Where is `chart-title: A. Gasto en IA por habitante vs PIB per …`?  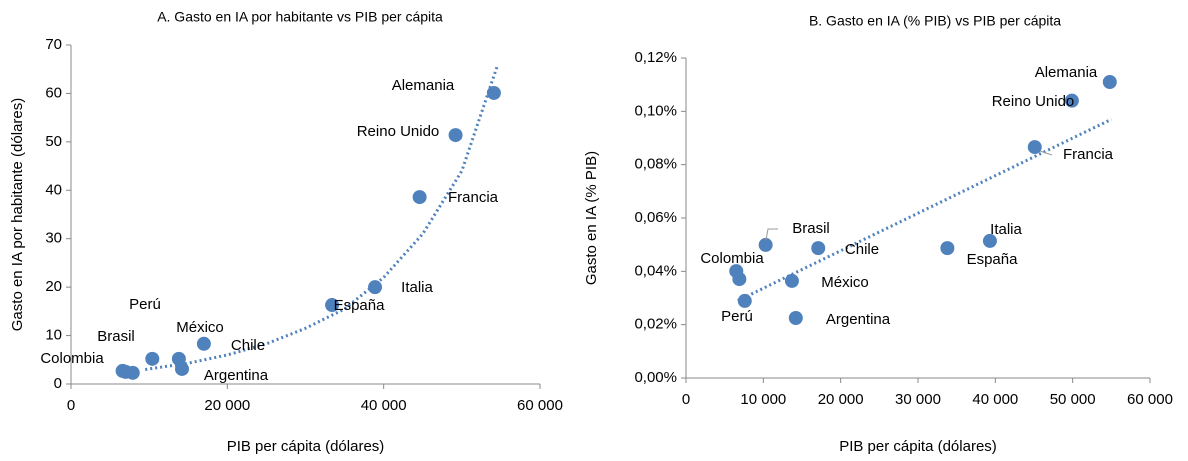 chart-title: A. Gasto en IA por habitante vs PIB per … is located at coordinates (300, 17).